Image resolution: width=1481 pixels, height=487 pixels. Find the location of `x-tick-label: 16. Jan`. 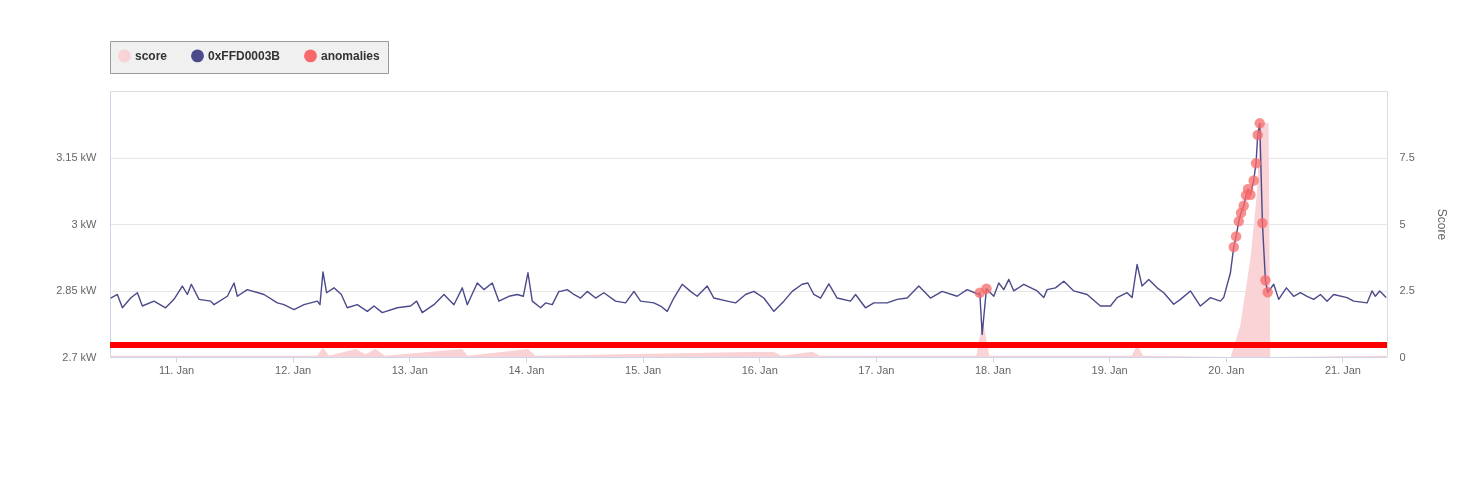

x-tick-label: 16. Jan is located at coordinates (759, 369).